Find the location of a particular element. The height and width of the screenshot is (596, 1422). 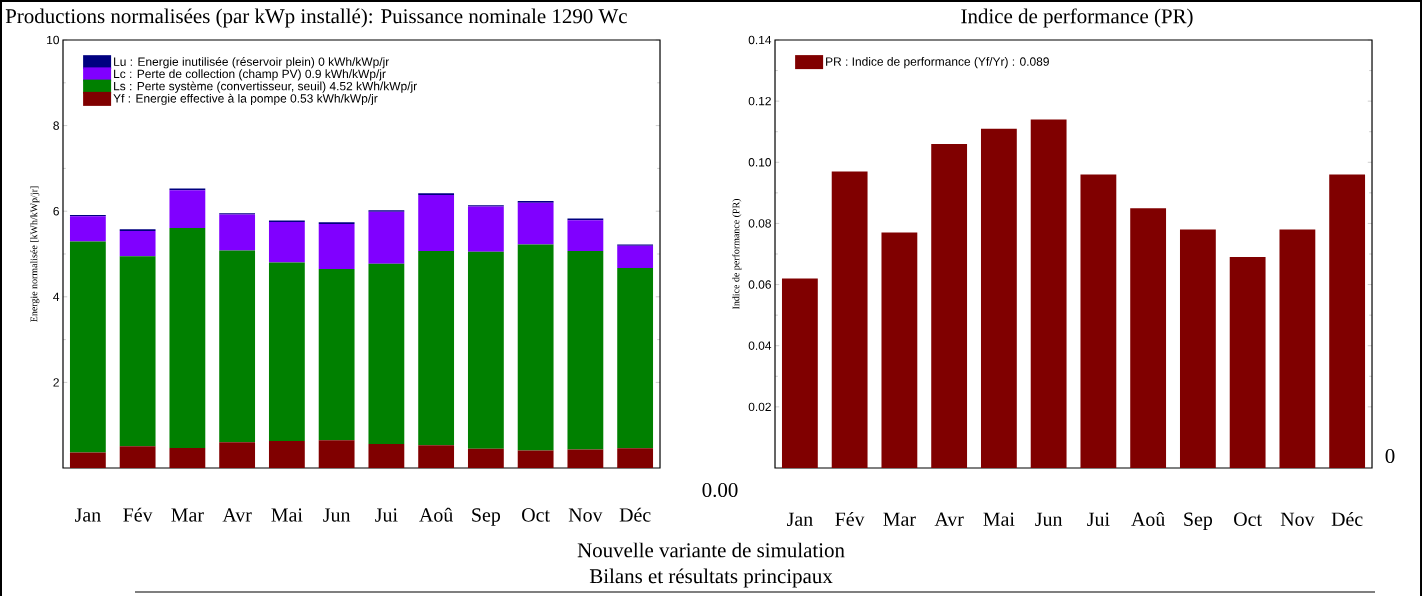

y-axis-title: Energie normalisée [kWh/kWp/jr] is located at coordinates (35, 254).